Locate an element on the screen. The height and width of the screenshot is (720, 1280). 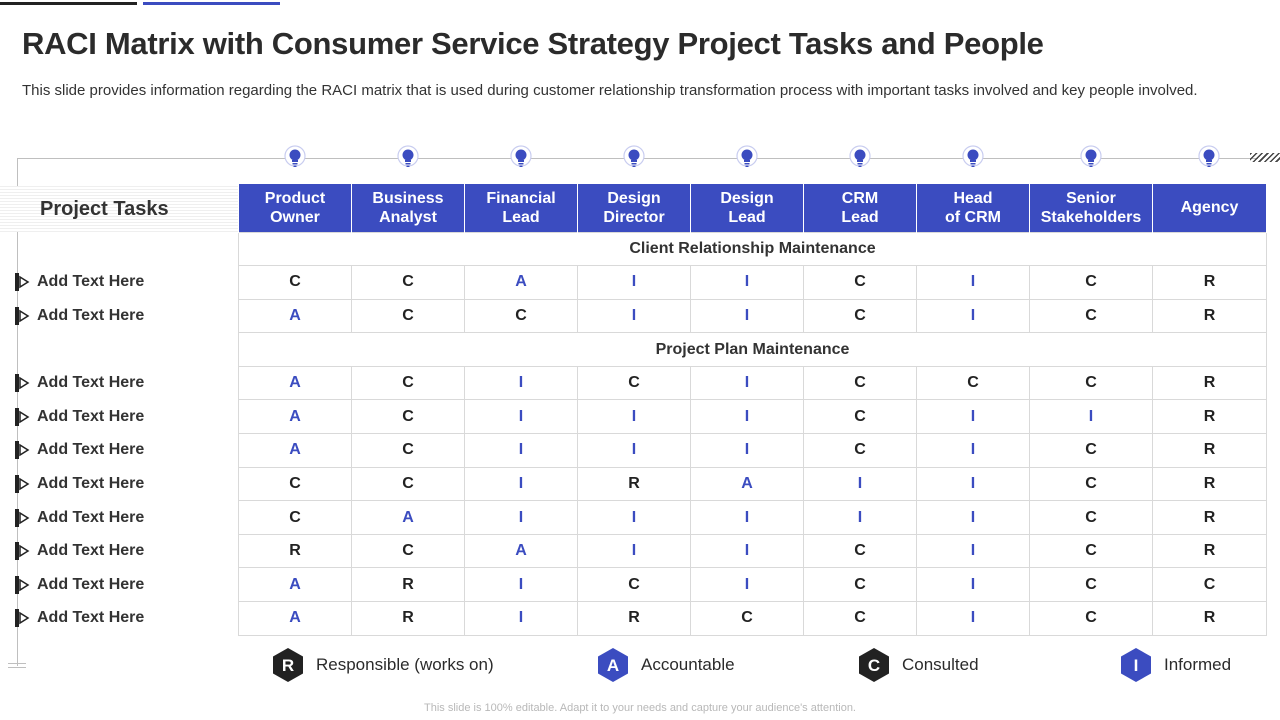
column-header: Design Lead is located at coordinates (747, 208).